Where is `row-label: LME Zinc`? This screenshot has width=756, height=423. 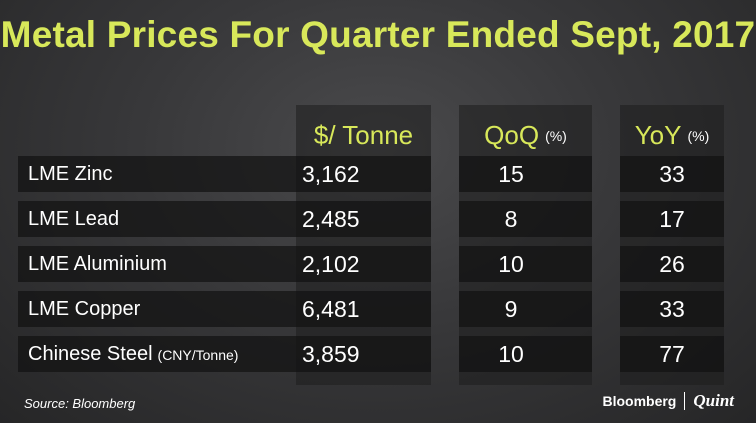
row-label: LME Zinc is located at coordinates (70, 174).